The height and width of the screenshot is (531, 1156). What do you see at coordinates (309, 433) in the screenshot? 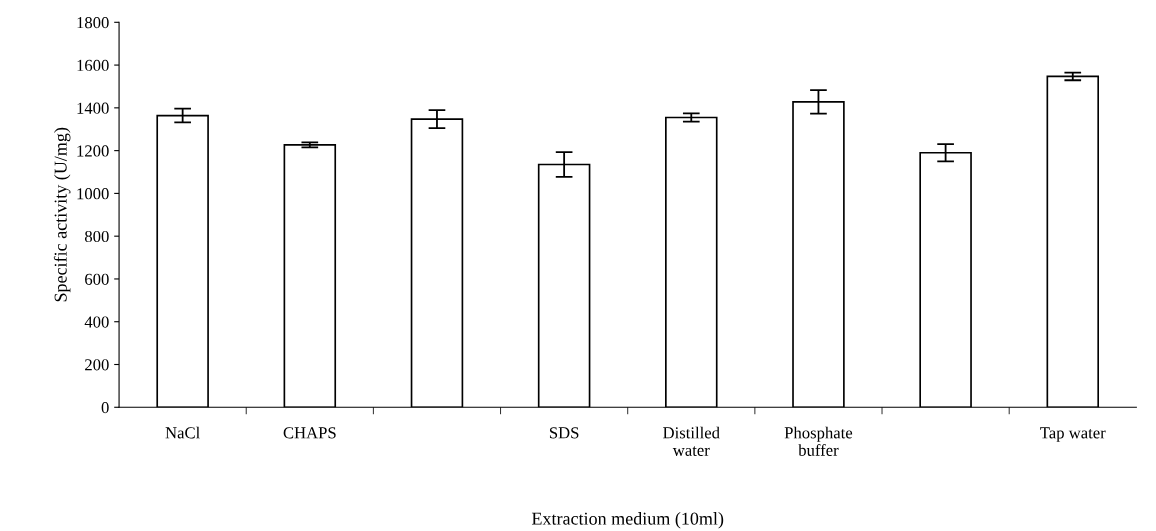
I see `x-tick-label: CHAPS` at bounding box center [309, 433].